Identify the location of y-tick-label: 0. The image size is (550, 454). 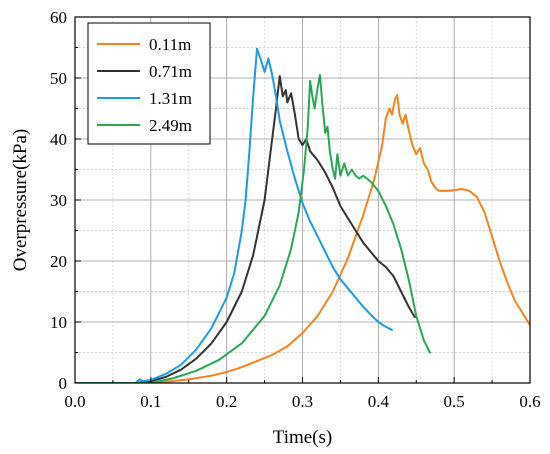
(63, 383).